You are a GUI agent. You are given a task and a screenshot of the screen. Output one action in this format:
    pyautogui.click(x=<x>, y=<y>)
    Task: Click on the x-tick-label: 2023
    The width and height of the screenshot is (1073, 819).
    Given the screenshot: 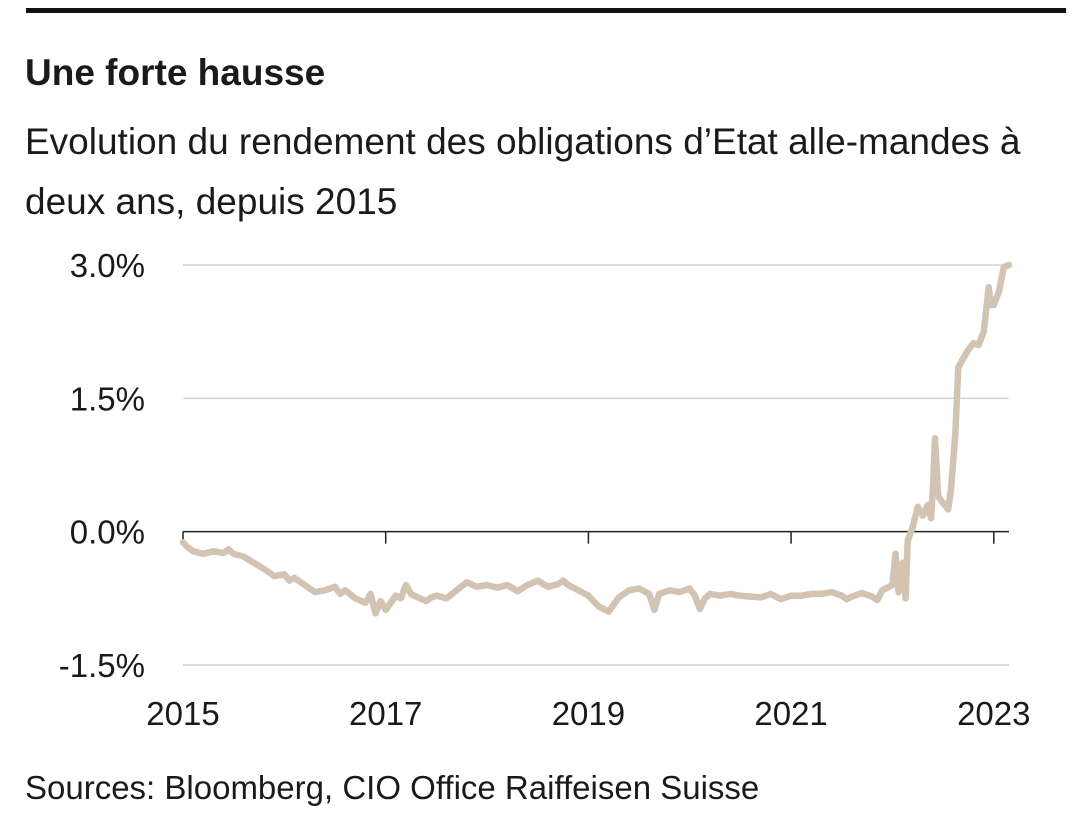 What is the action you would take?
    pyautogui.click(x=993, y=713)
    